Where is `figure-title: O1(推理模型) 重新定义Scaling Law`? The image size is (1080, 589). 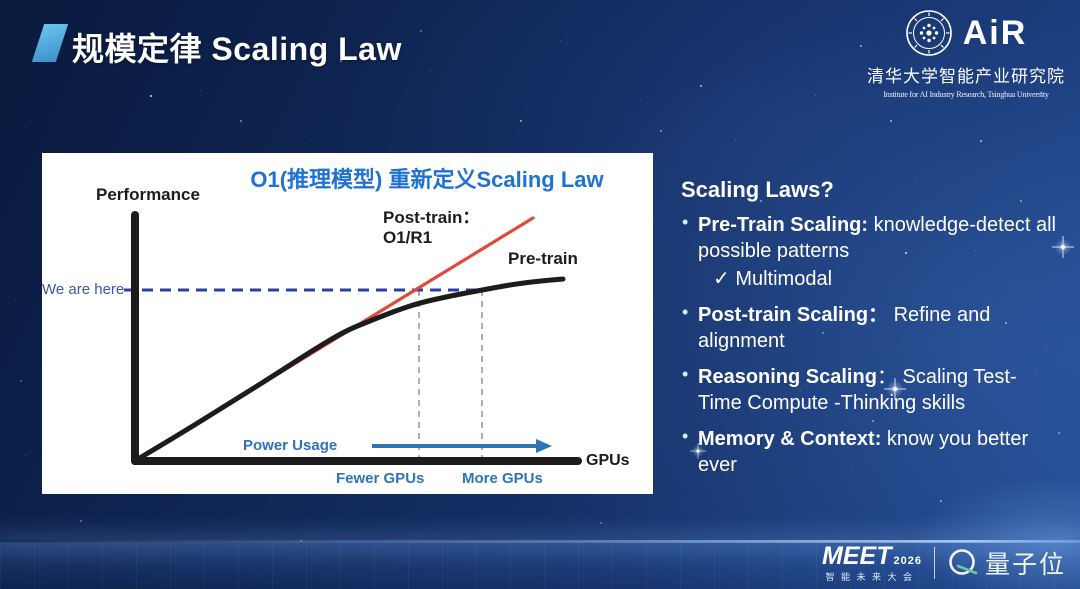 figure-title: O1(推理模型) 重新定义Scaling Law is located at coordinates (427, 179).